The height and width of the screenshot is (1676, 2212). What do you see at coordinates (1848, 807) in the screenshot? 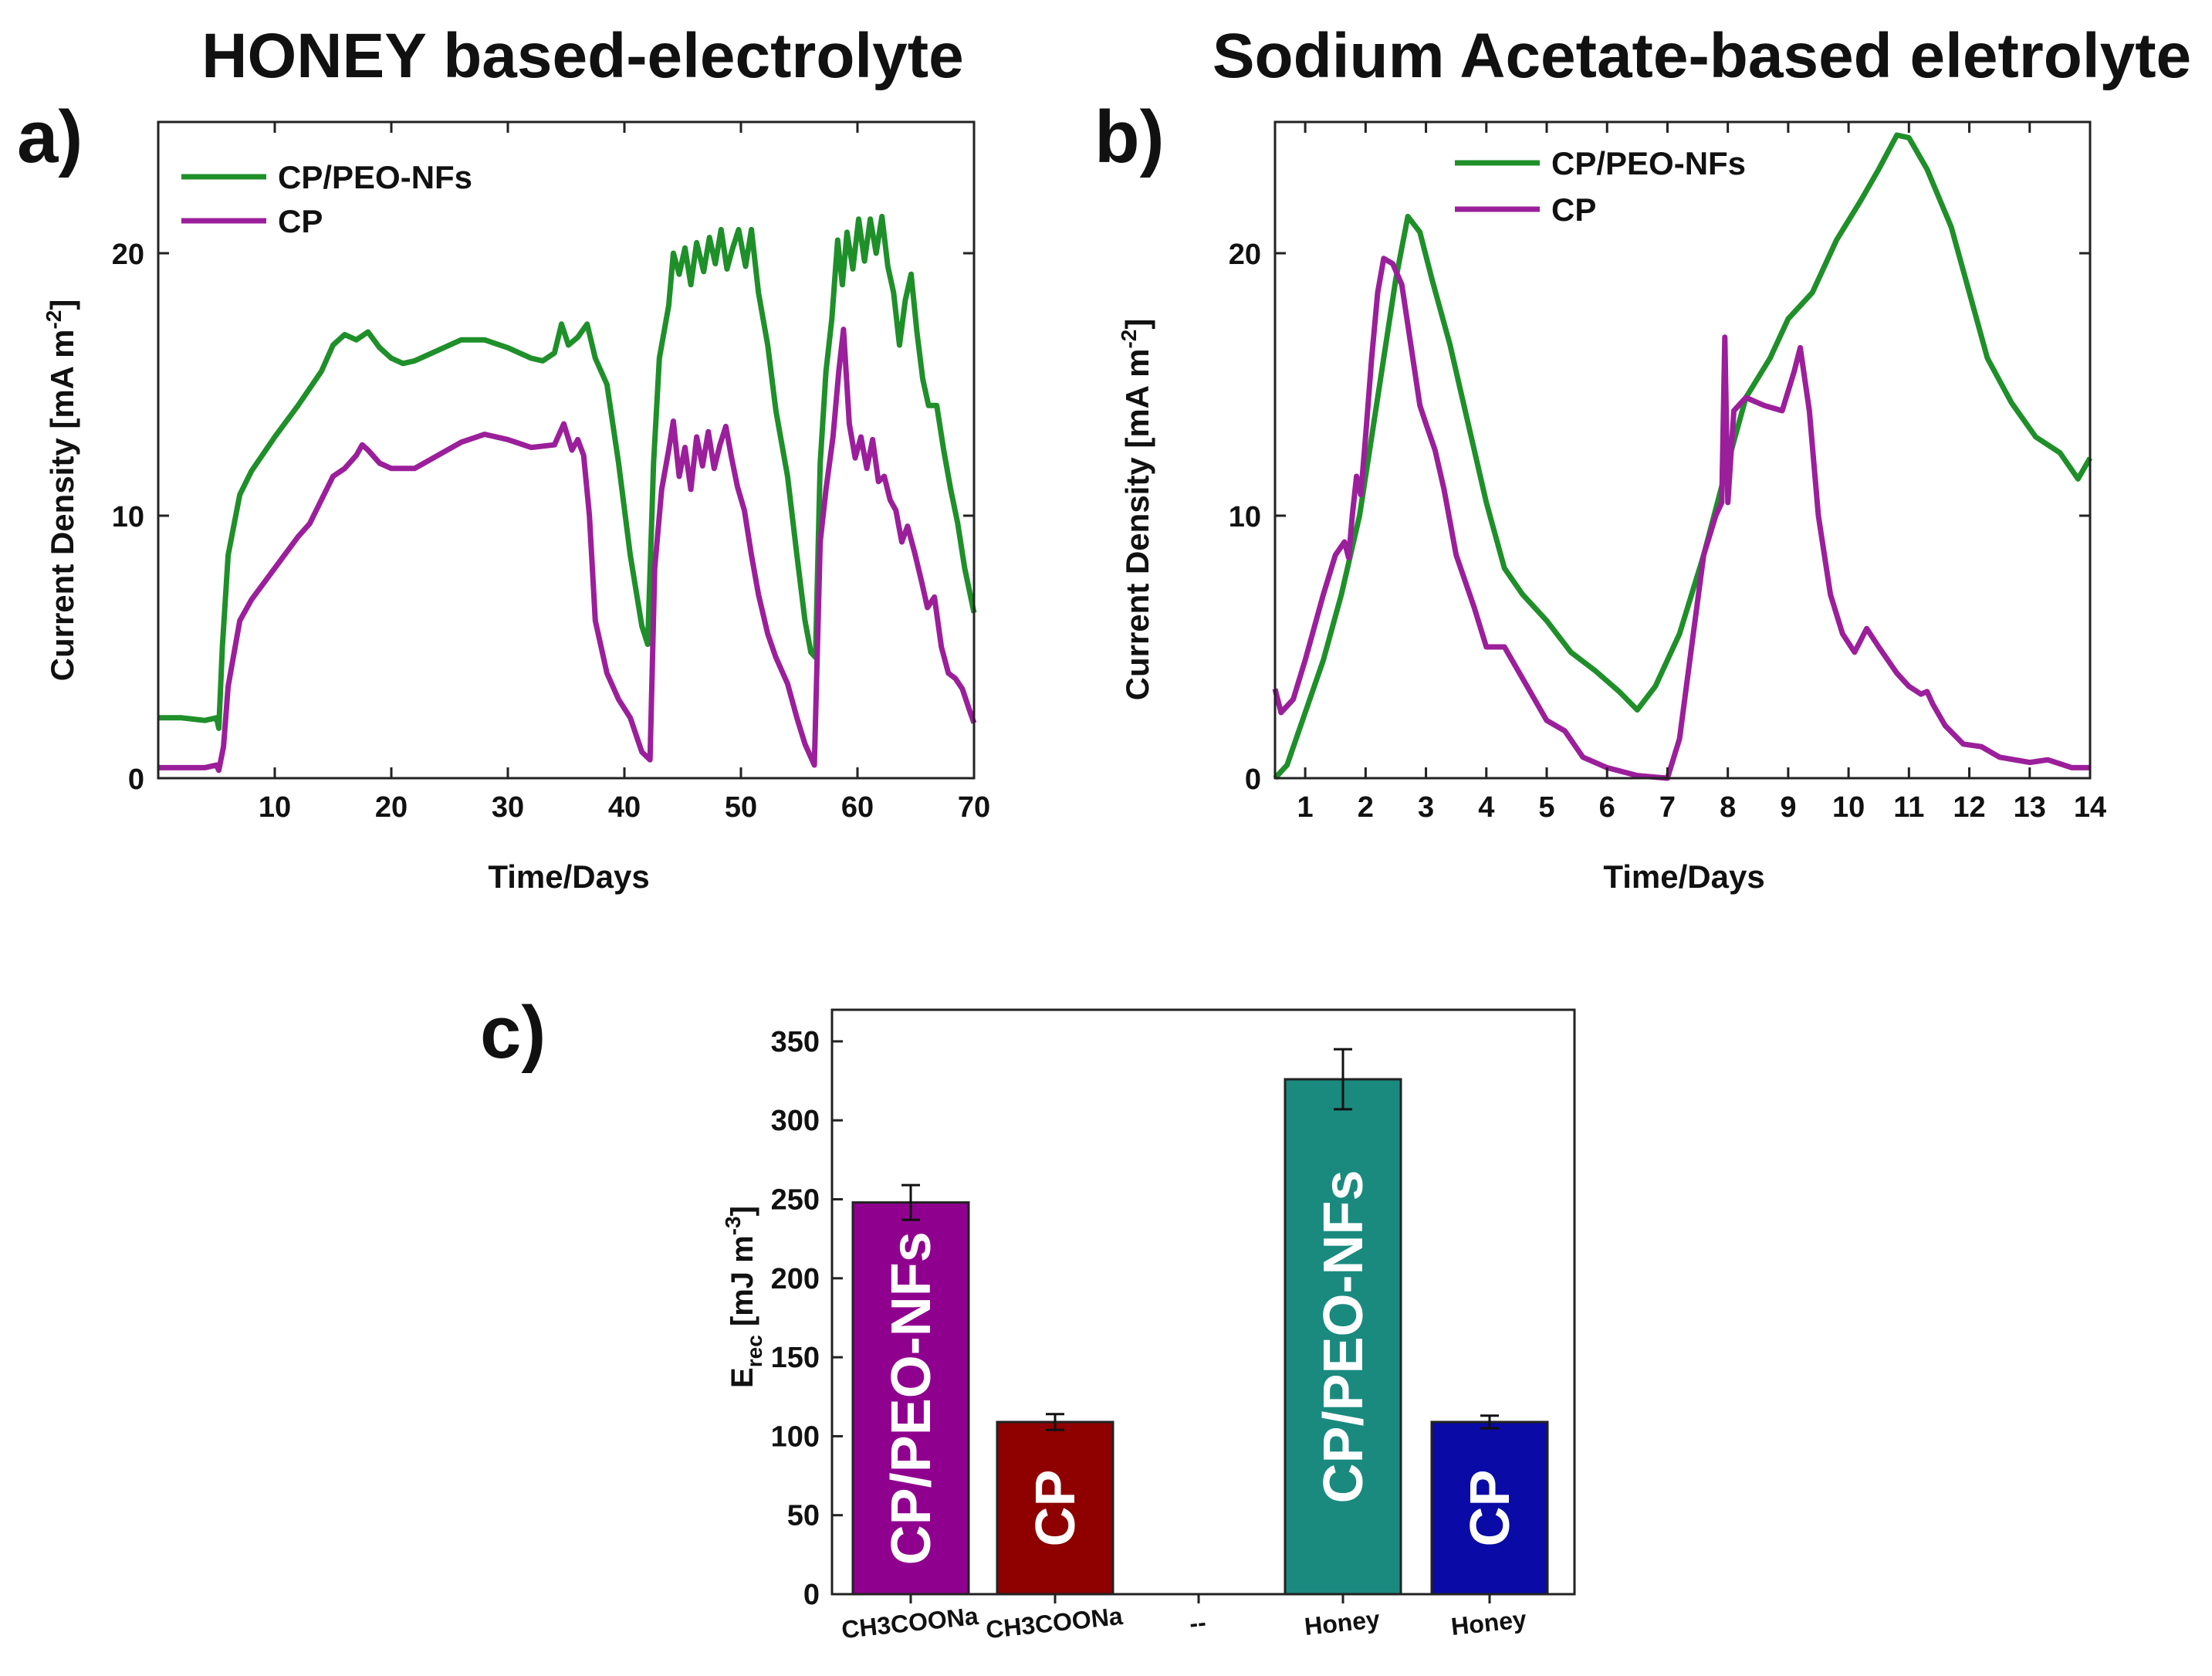
I see `panel-b-xtick-label: 10` at bounding box center [1848, 807].